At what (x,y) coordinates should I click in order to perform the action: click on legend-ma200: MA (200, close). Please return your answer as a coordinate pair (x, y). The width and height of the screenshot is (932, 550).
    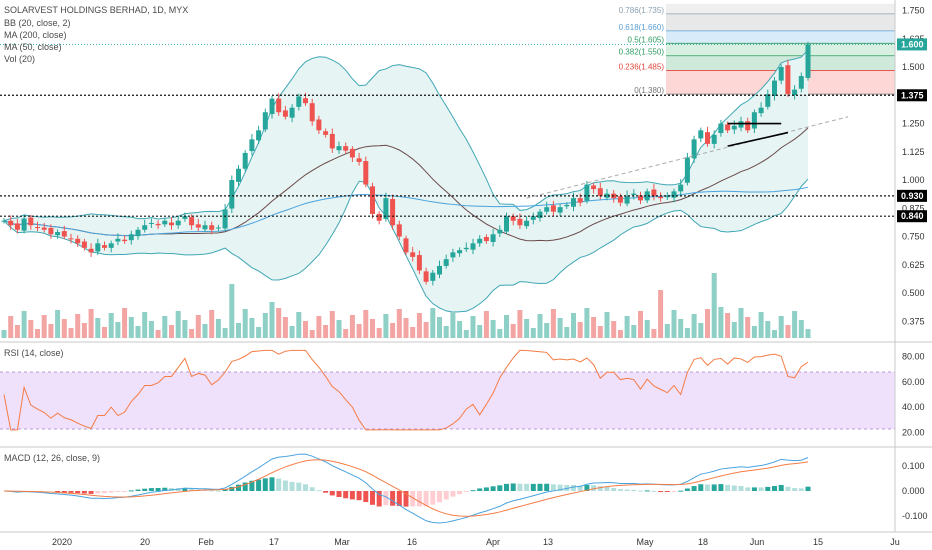
    Looking at the image, I should click on (35, 35).